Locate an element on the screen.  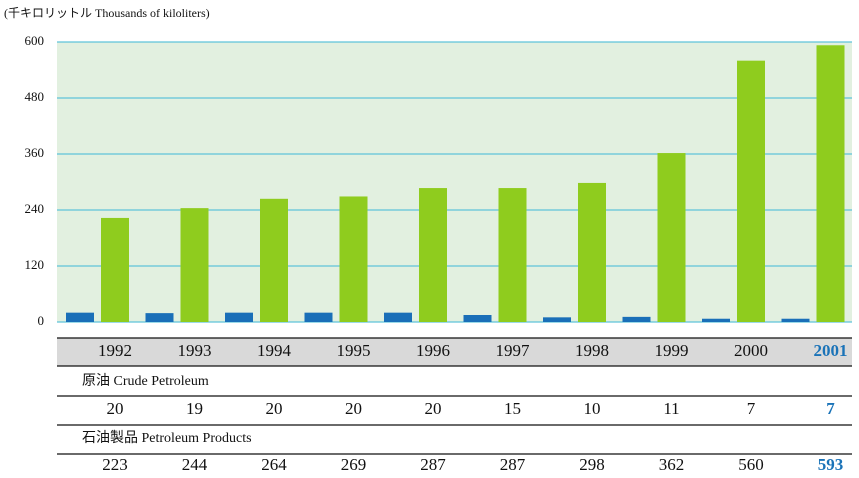
value-cell: 560 is located at coordinates (751, 464).